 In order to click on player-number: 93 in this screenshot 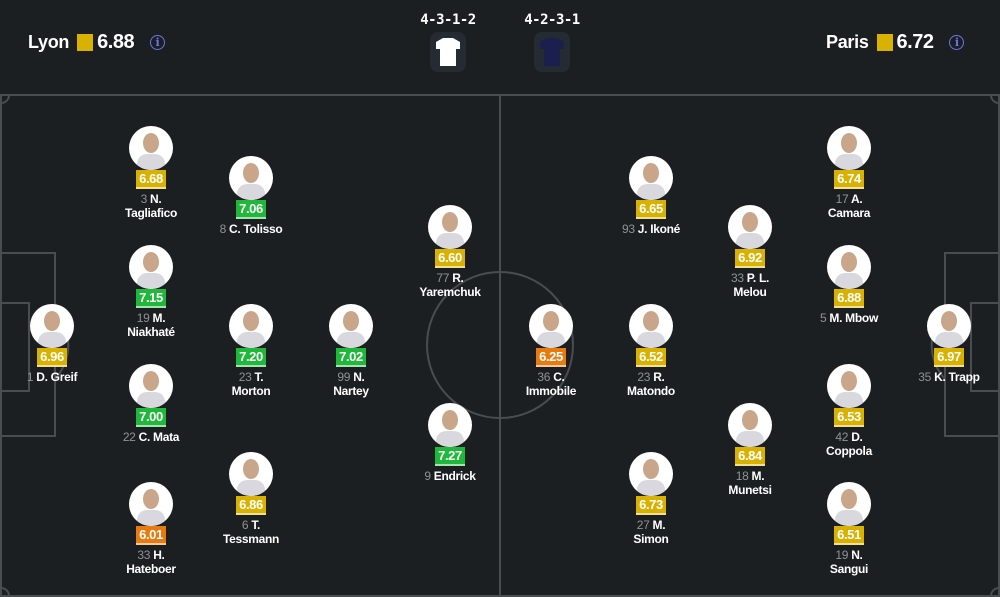, I will do `click(628, 229)`.